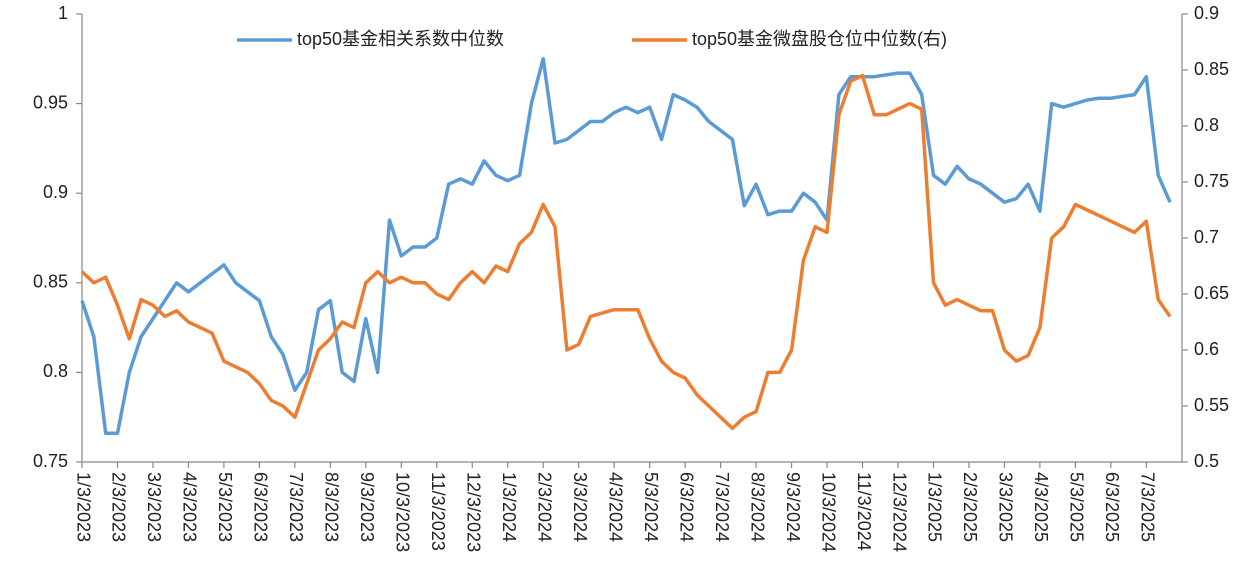  What do you see at coordinates (55, 371) in the screenshot?
I see `y-tick-label: 0.8` at bounding box center [55, 371].